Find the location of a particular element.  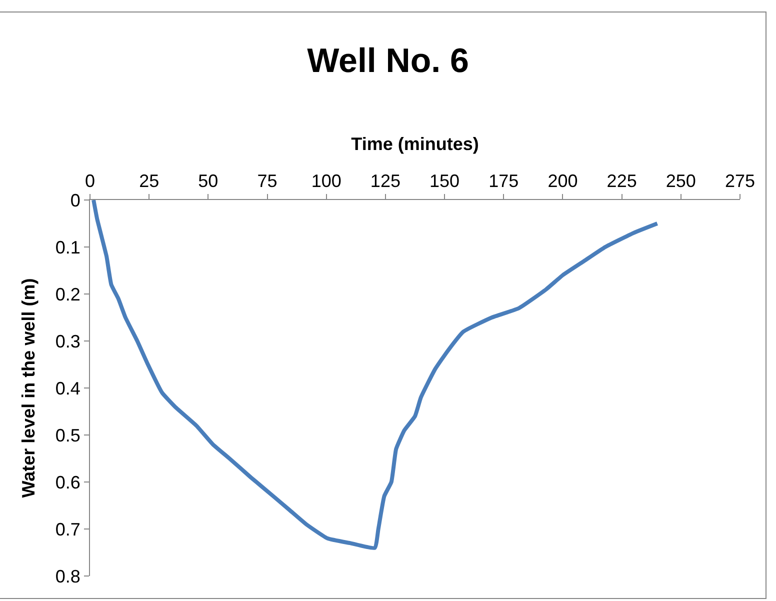

x-tick-label: 0 is located at coordinates (90, 180).